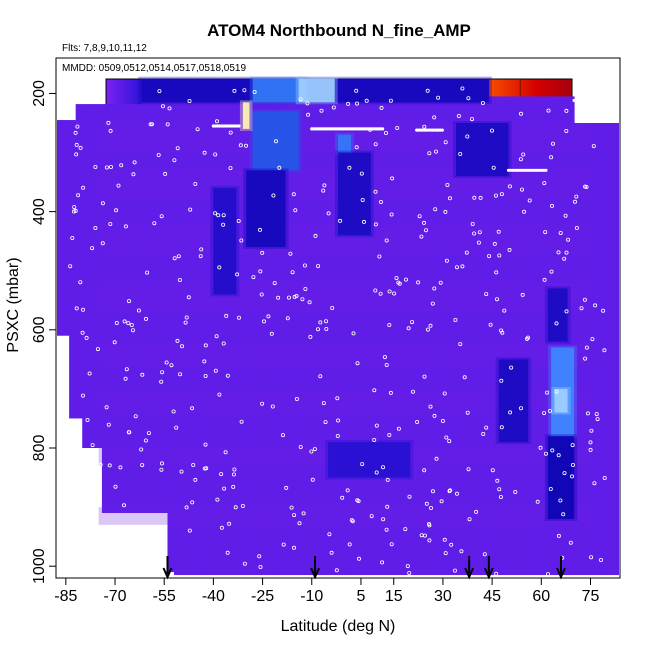 This screenshot has width=650, height=650. What do you see at coordinates (339, 30) in the screenshot?
I see `chart-title: ATOM4 Northbound N_fine_AMP` at bounding box center [339, 30].